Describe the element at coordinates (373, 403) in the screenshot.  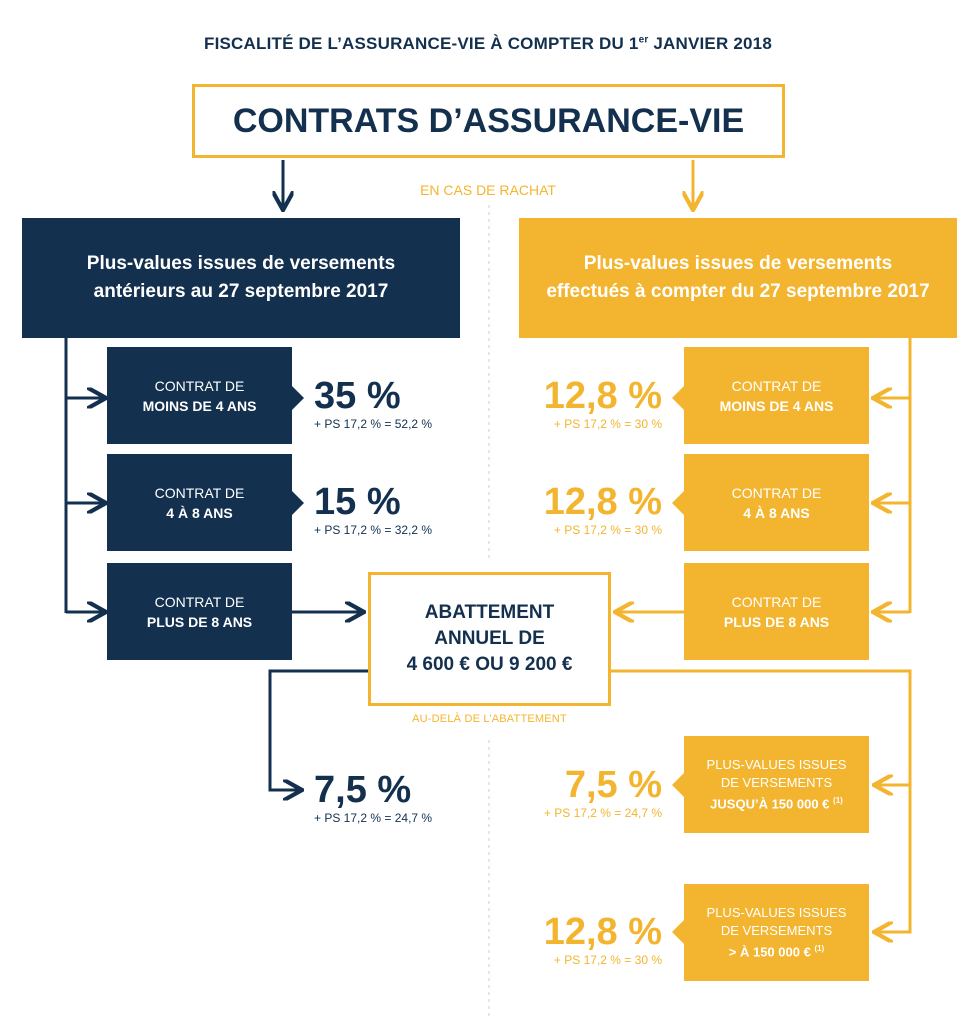
I see `left-rate-moins-4-ans: 35 % + PS 17,2 % = 52,2 %` at that location.